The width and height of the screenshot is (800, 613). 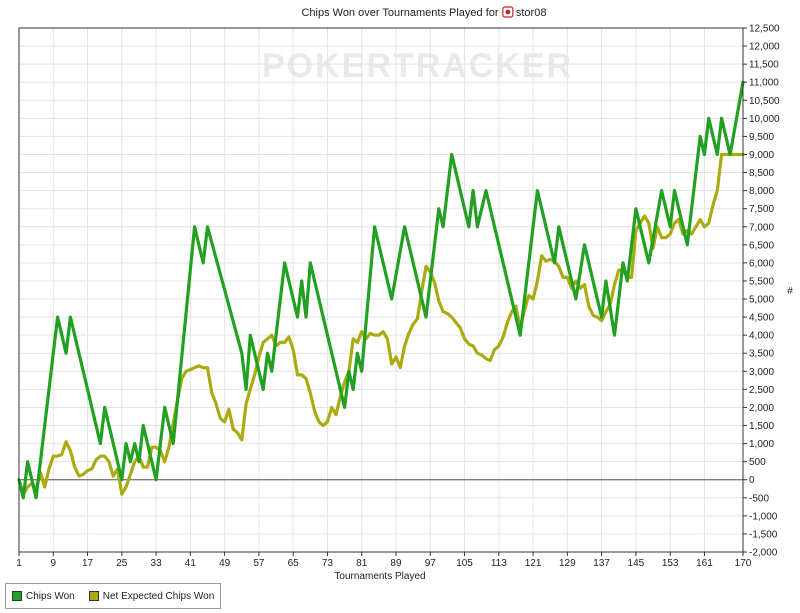 I want to click on y-tick-label: 11,500, so click(x=764, y=65).